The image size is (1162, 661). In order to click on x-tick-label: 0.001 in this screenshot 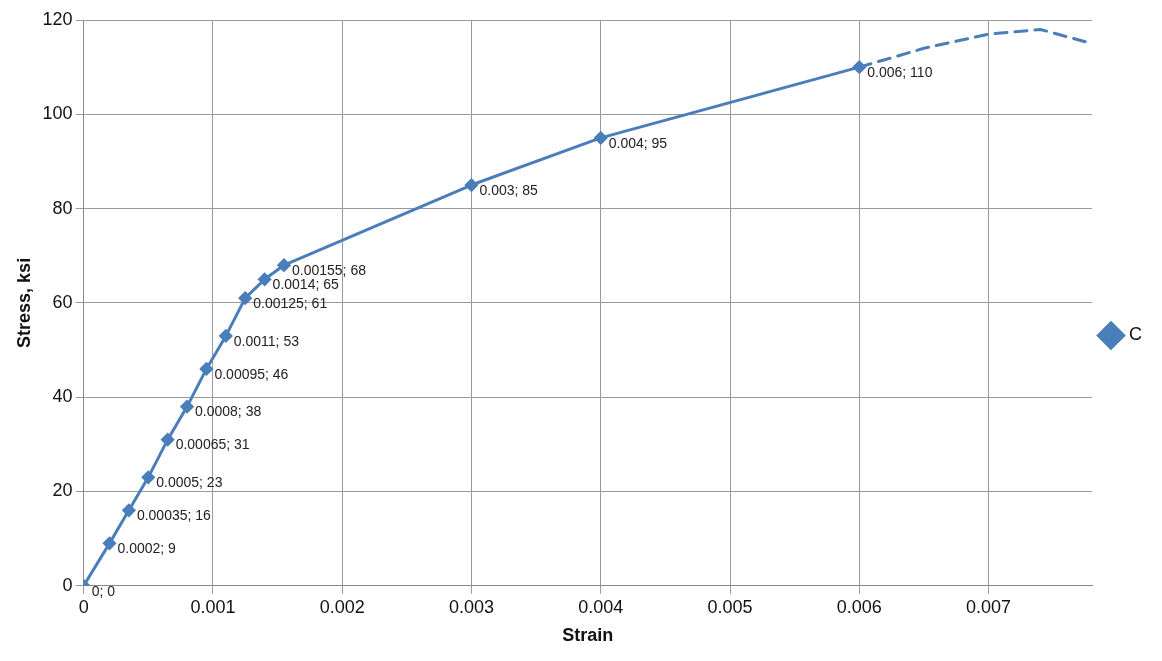, I will do `click(213, 606)`.